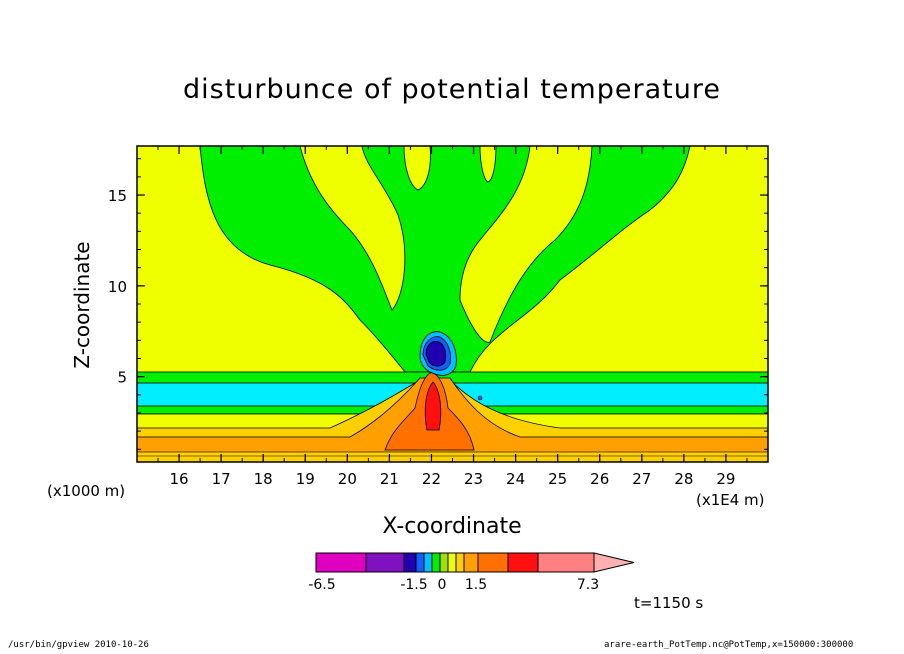  I want to click on contour-band-small-blue, so click(480, 398).